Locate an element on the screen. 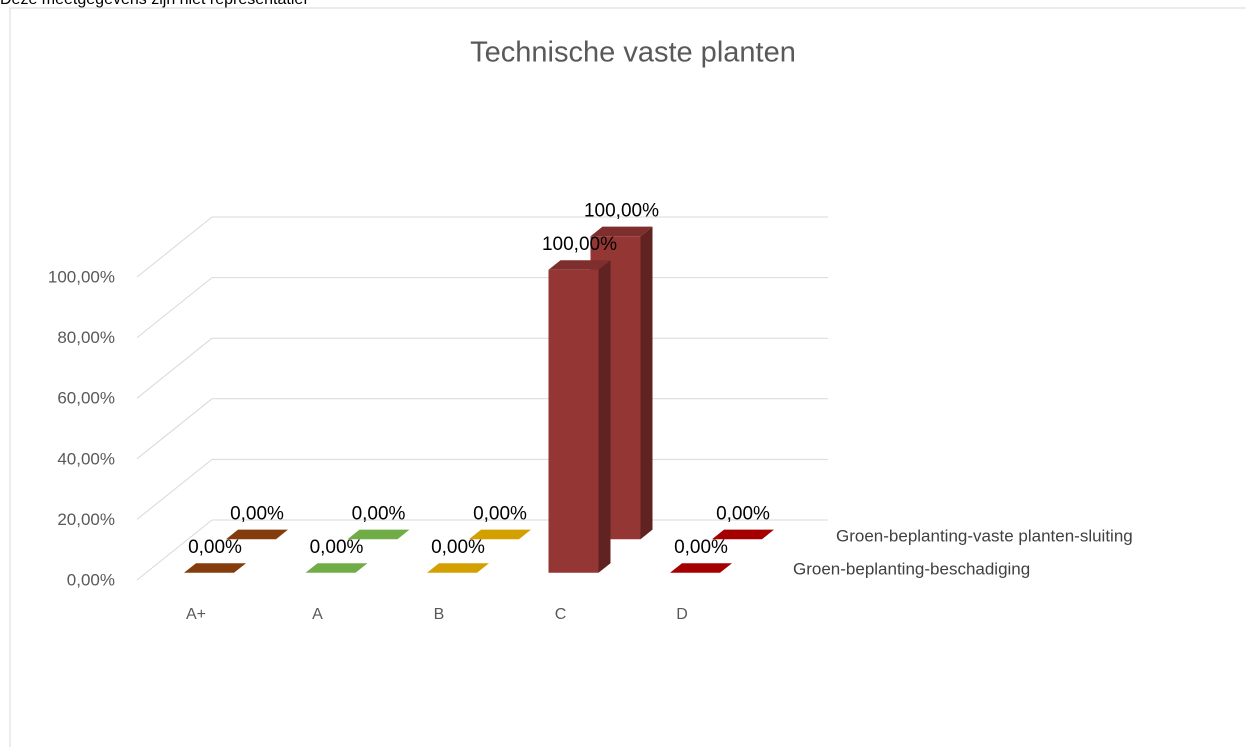 The height and width of the screenshot is (747, 1246). legend-label: Groen-beplanting-beschadiging is located at coordinates (911, 568).